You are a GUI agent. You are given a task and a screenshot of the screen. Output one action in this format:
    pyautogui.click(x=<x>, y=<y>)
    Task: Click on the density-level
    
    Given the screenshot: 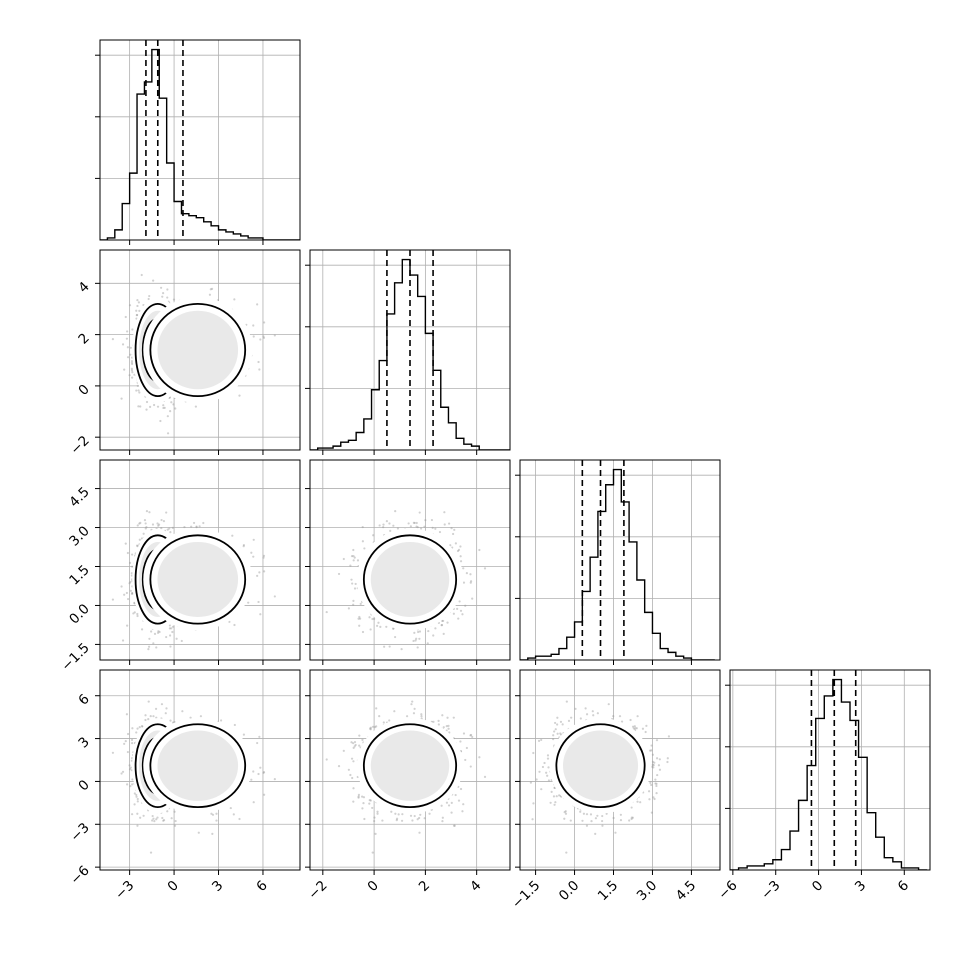 What is the action you would take?
    pyautogui.click(x=198, y=579)
    